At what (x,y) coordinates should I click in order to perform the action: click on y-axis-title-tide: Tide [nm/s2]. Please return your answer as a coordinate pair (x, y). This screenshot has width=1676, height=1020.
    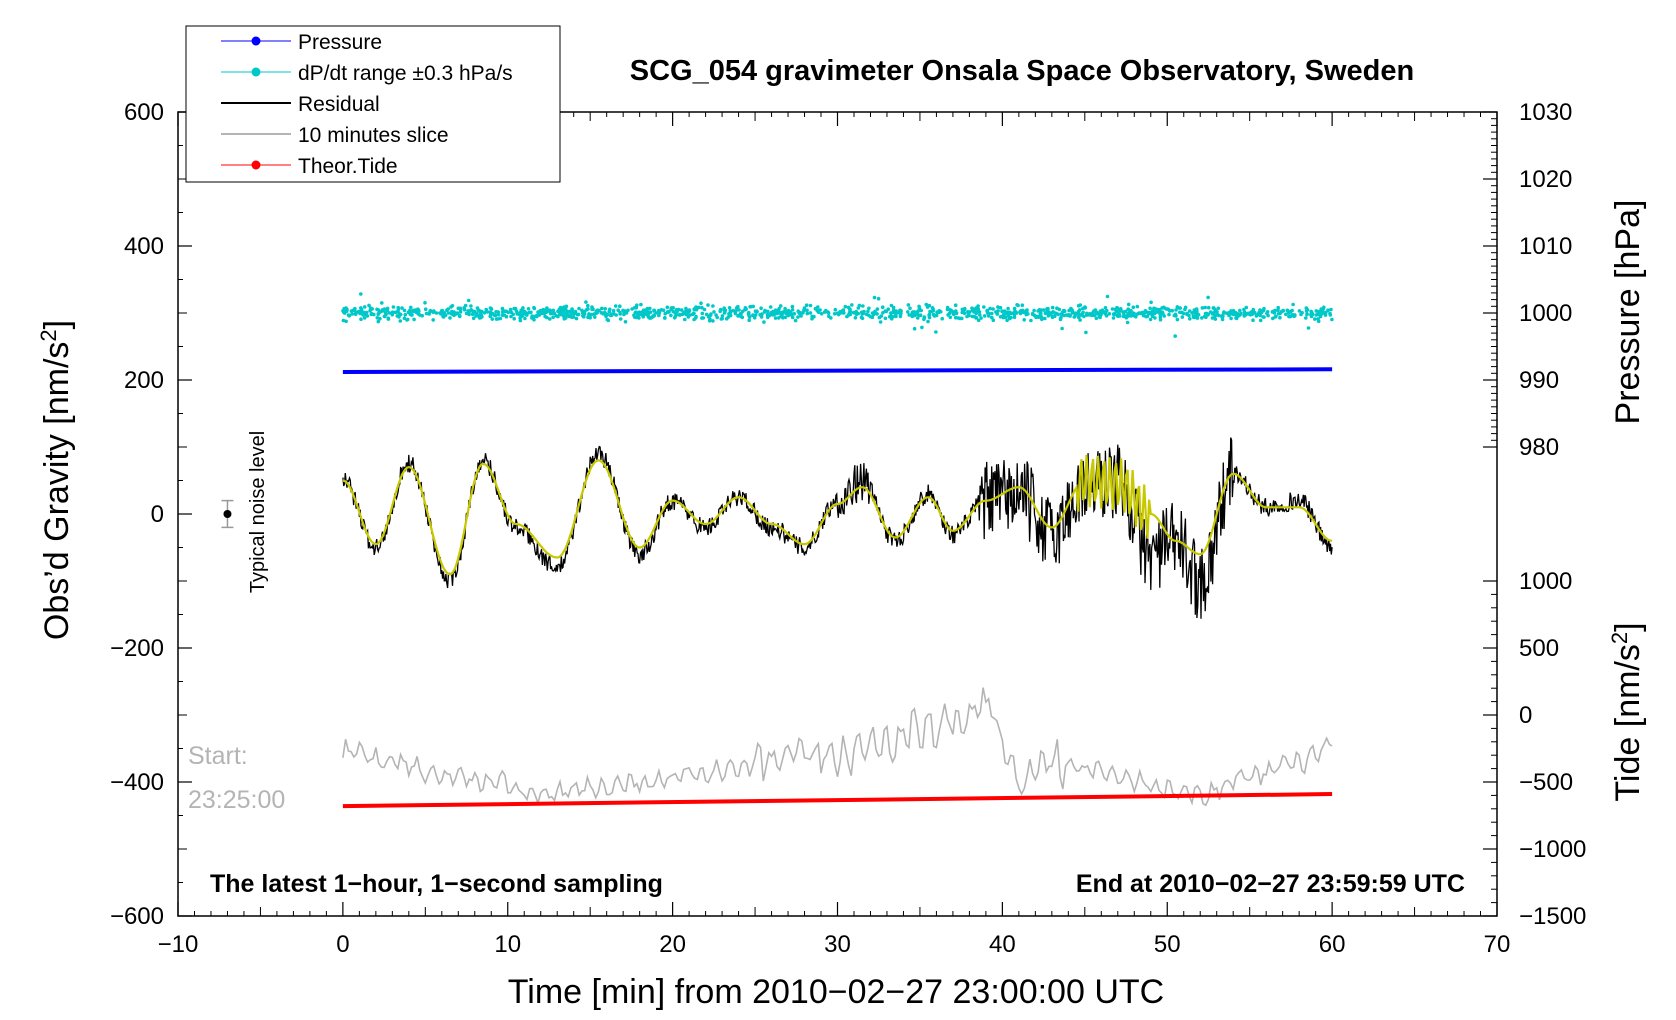
    Looking at the image, I should click on (1627, 711).